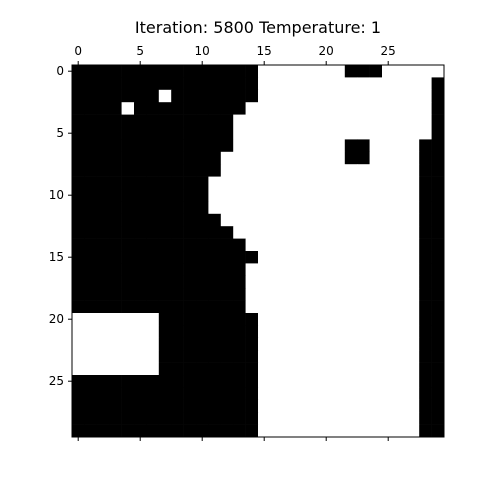  Describe the element at coordinates (326, 51) in the screenshot. I see `x-tick-label: 20` at that location.